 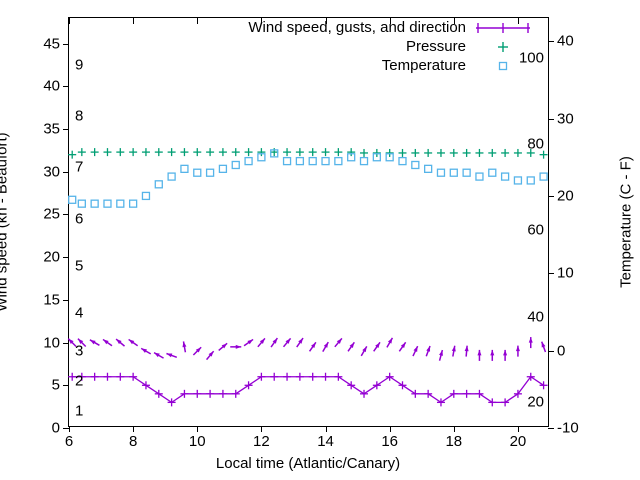 I want to click on fahrenheit-scale-label: 60, so click(x=535, y=230).